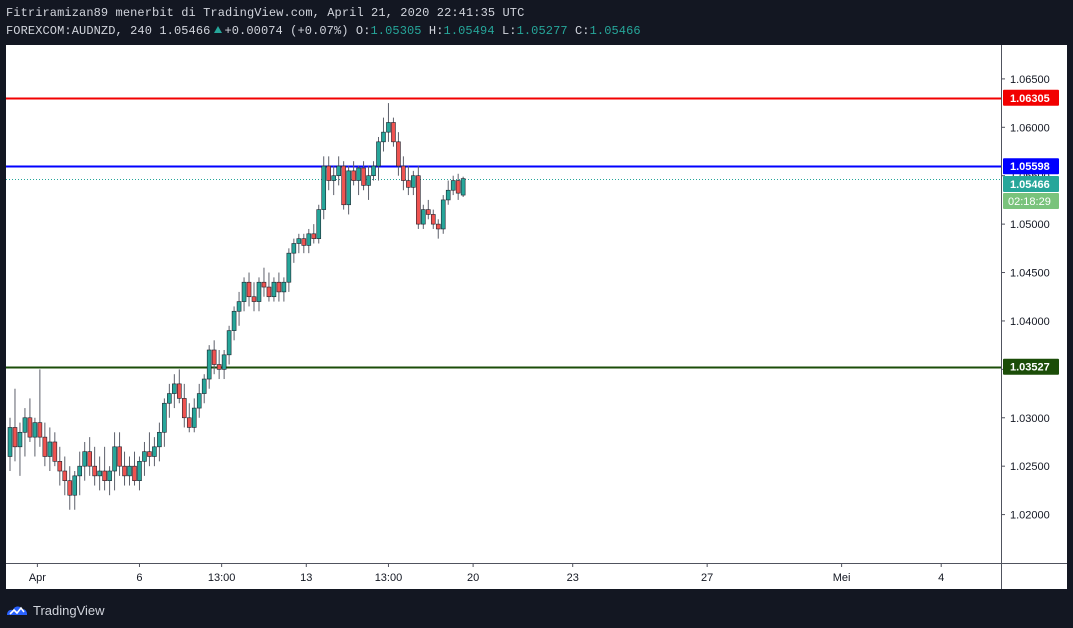 This screenshot has width=1073, height=628. What do you see at coordinates (222, 578) in the screenshot?
I see `time-tick-label: 13:00` at bounding box center [222, 578].